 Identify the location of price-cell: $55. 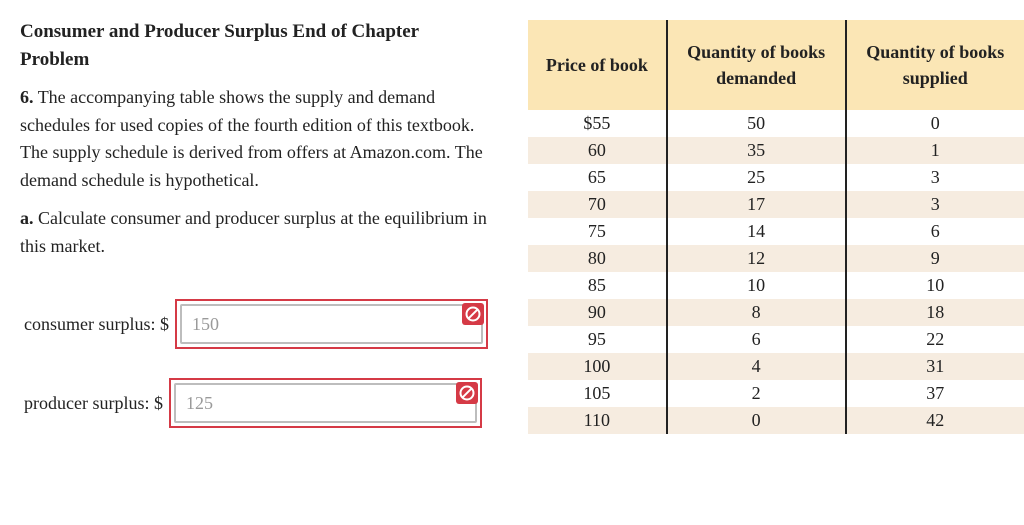
(598, 123).